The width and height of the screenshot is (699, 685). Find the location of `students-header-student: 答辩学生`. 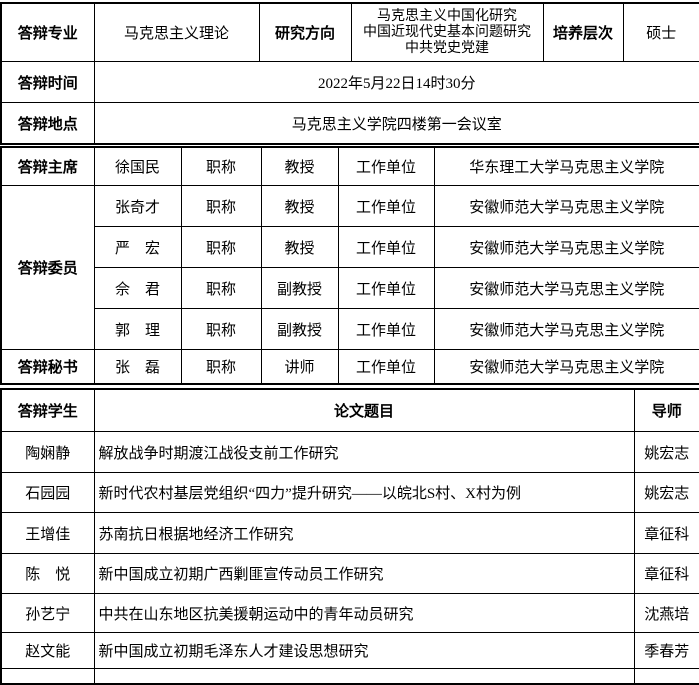

students-header-student: 答辩学生 is located at coordinates (47, 410).